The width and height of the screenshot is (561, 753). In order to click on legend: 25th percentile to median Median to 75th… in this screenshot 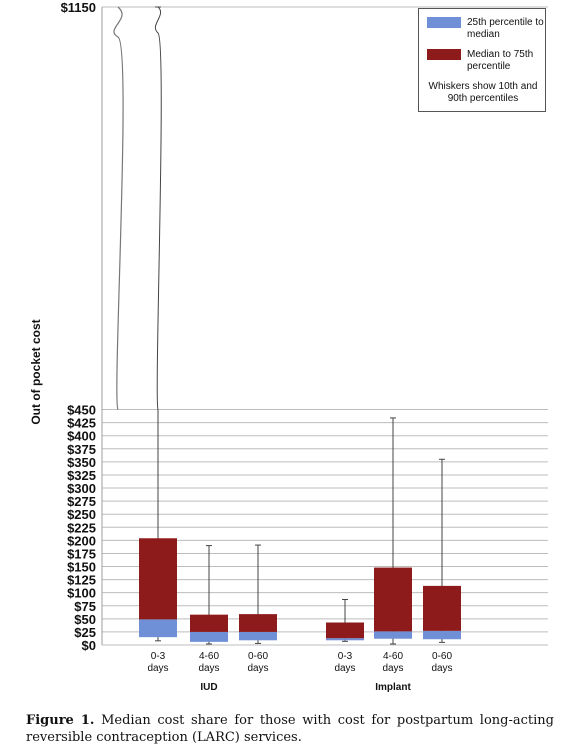, I will do `click(482, 60)`.